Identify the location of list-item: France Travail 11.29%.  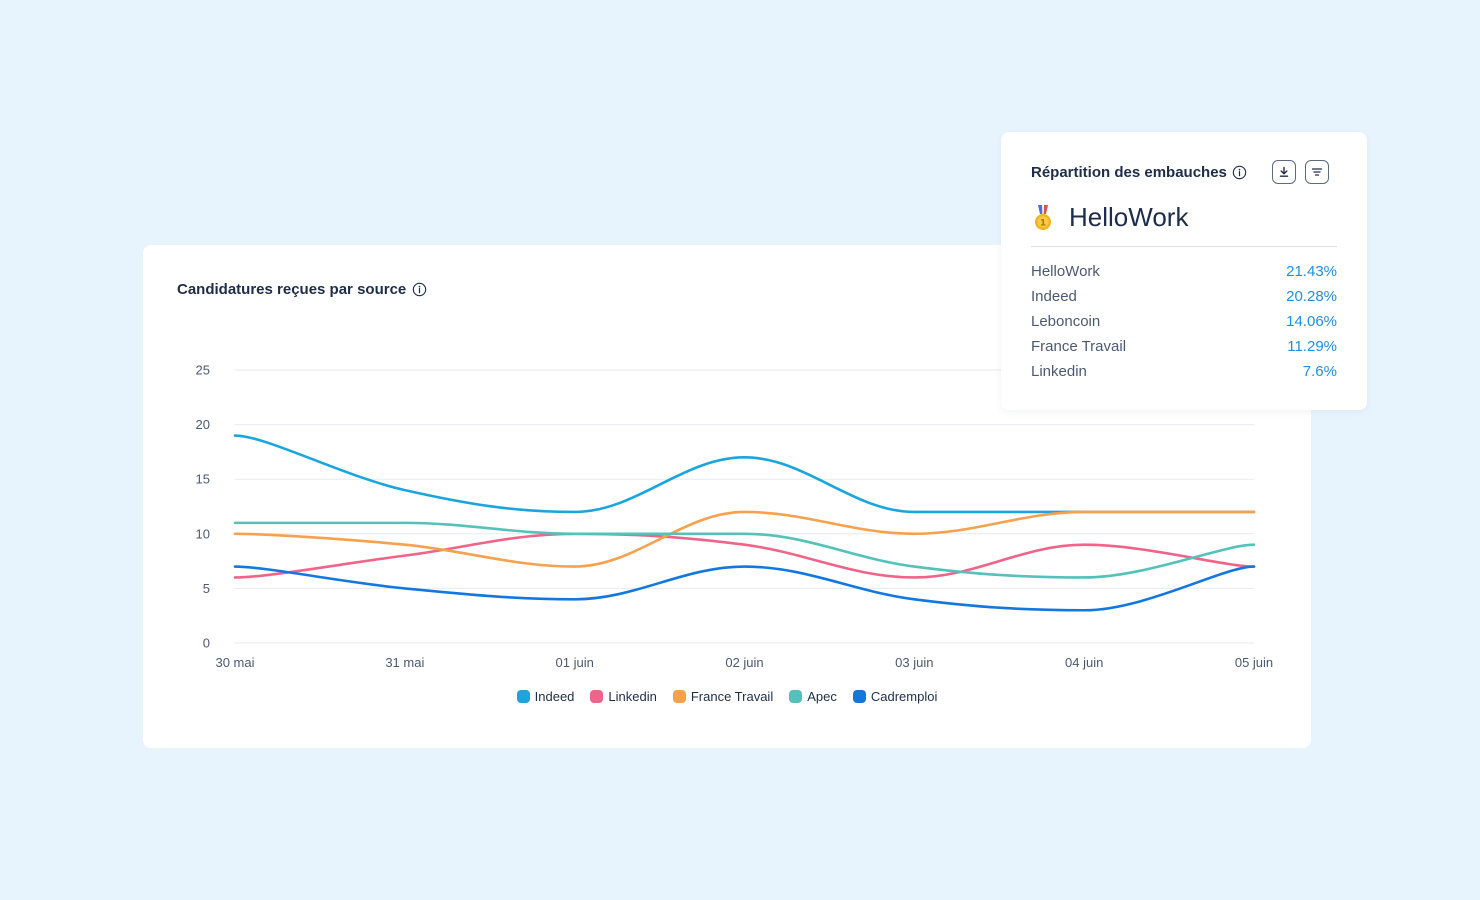
(1184, 346).